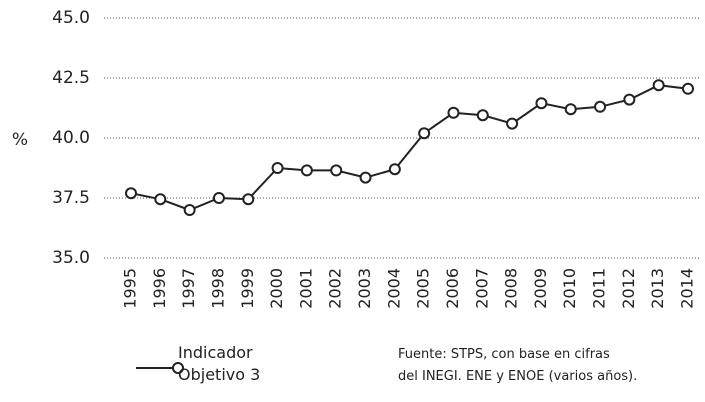  Describe the element at coordinates (305, 288) in the screenshot. I see `x-tick-label: 2001` at that location.